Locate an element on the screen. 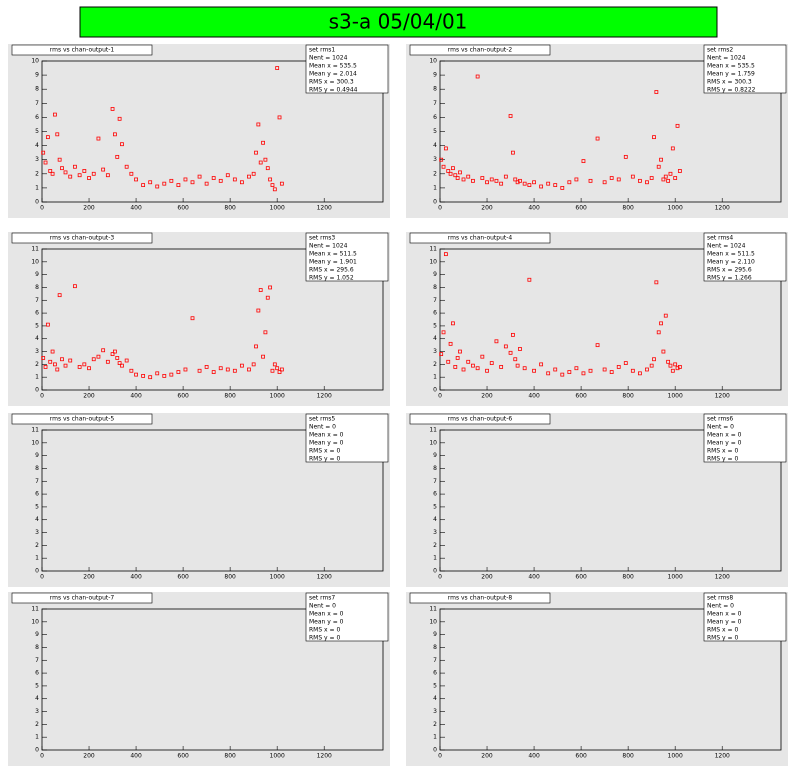 This screenshot has width=796, height=776. y-tick-label: 10 is located at coordinates (433, 61).